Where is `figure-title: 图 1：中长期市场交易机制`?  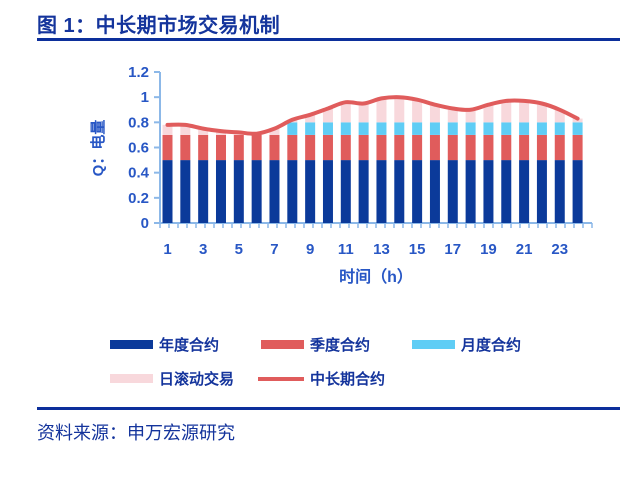
figure-title: 图 1：中长期市场交易机制 is located at coordinates (159, 26).